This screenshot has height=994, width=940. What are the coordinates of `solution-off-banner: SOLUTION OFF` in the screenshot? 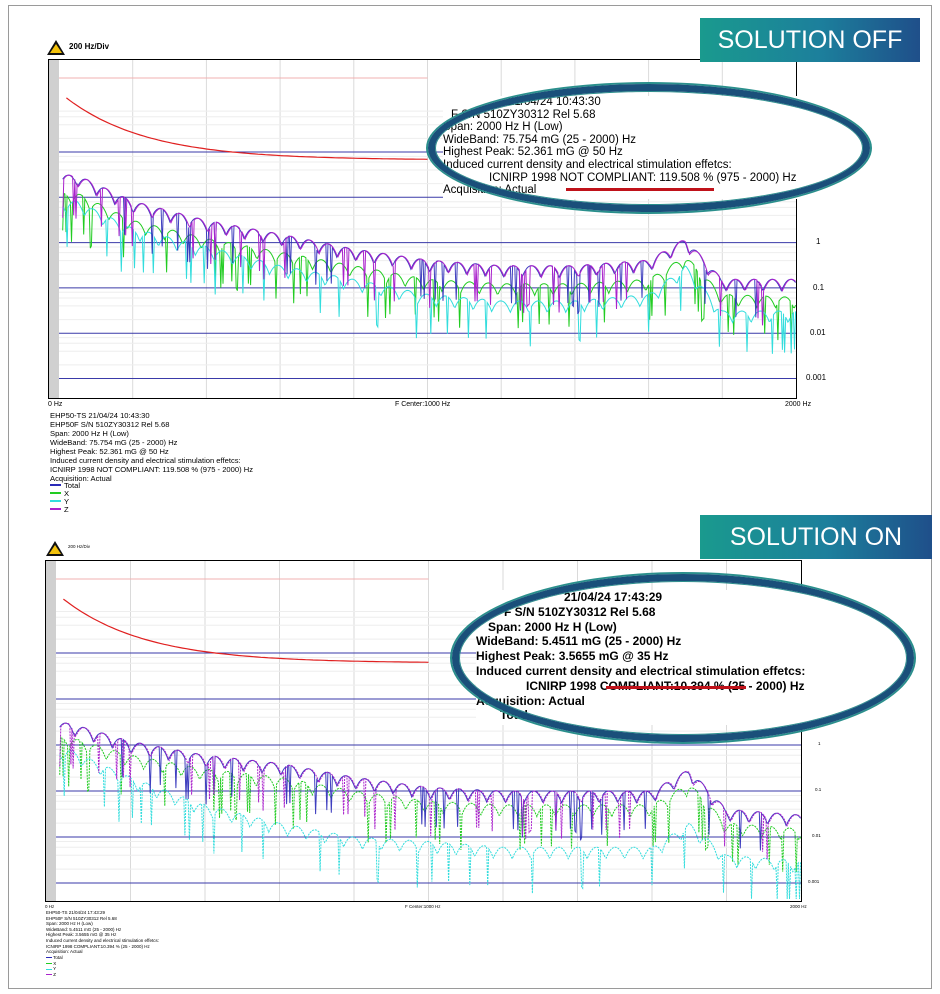 It's located at (810, 40).